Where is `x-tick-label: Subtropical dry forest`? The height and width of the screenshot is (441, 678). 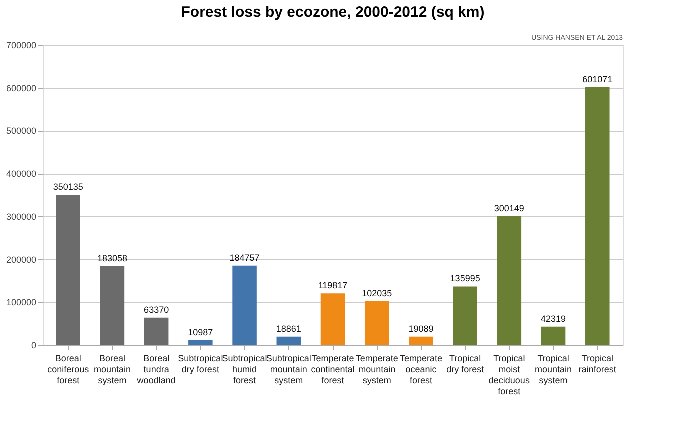
x-tick-label: Subtropical dry forest is located at coordinates (201, 364).